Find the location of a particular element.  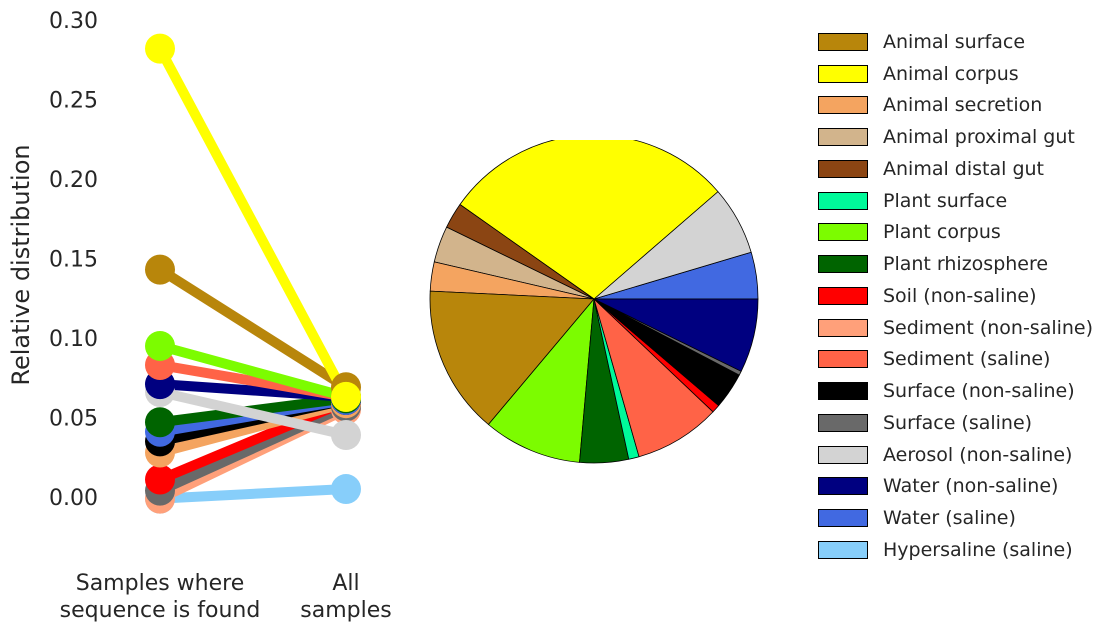

y-tick-label: 0.25 is located at coordinates (73, 101).